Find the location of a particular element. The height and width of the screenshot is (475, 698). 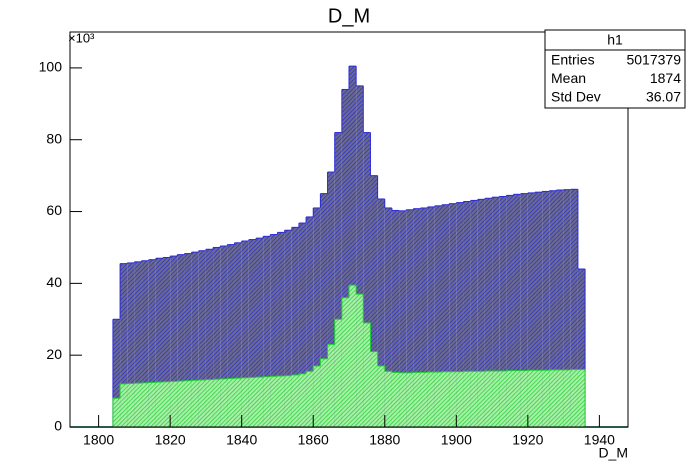

x-axis-title: D_M is located at coordinates (613, 453).